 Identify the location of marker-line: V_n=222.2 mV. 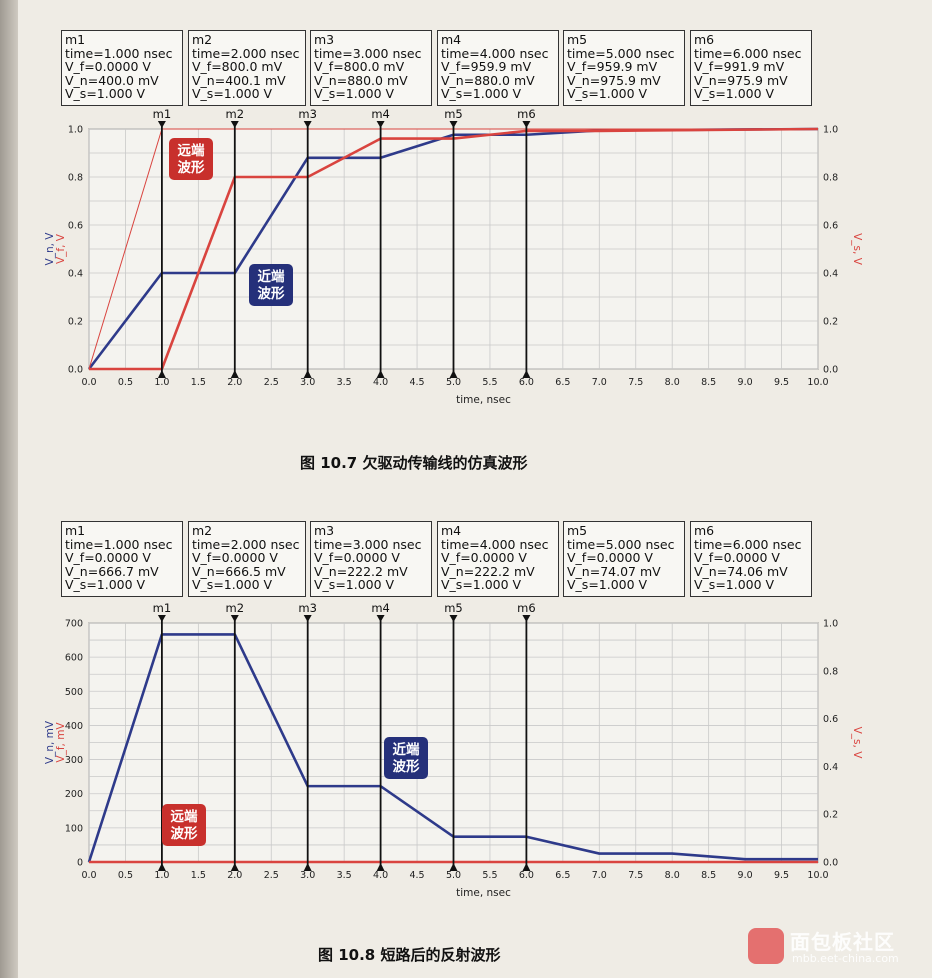
(361, 571).